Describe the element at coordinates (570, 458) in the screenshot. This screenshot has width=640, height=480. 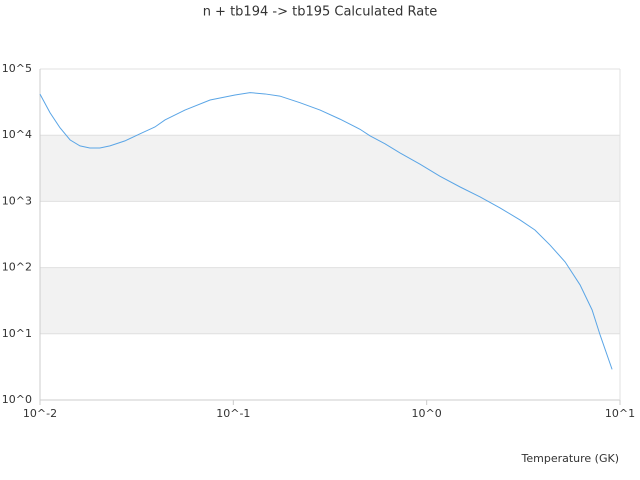
I see `x-axis-label: Temperature (GK)` at that location.